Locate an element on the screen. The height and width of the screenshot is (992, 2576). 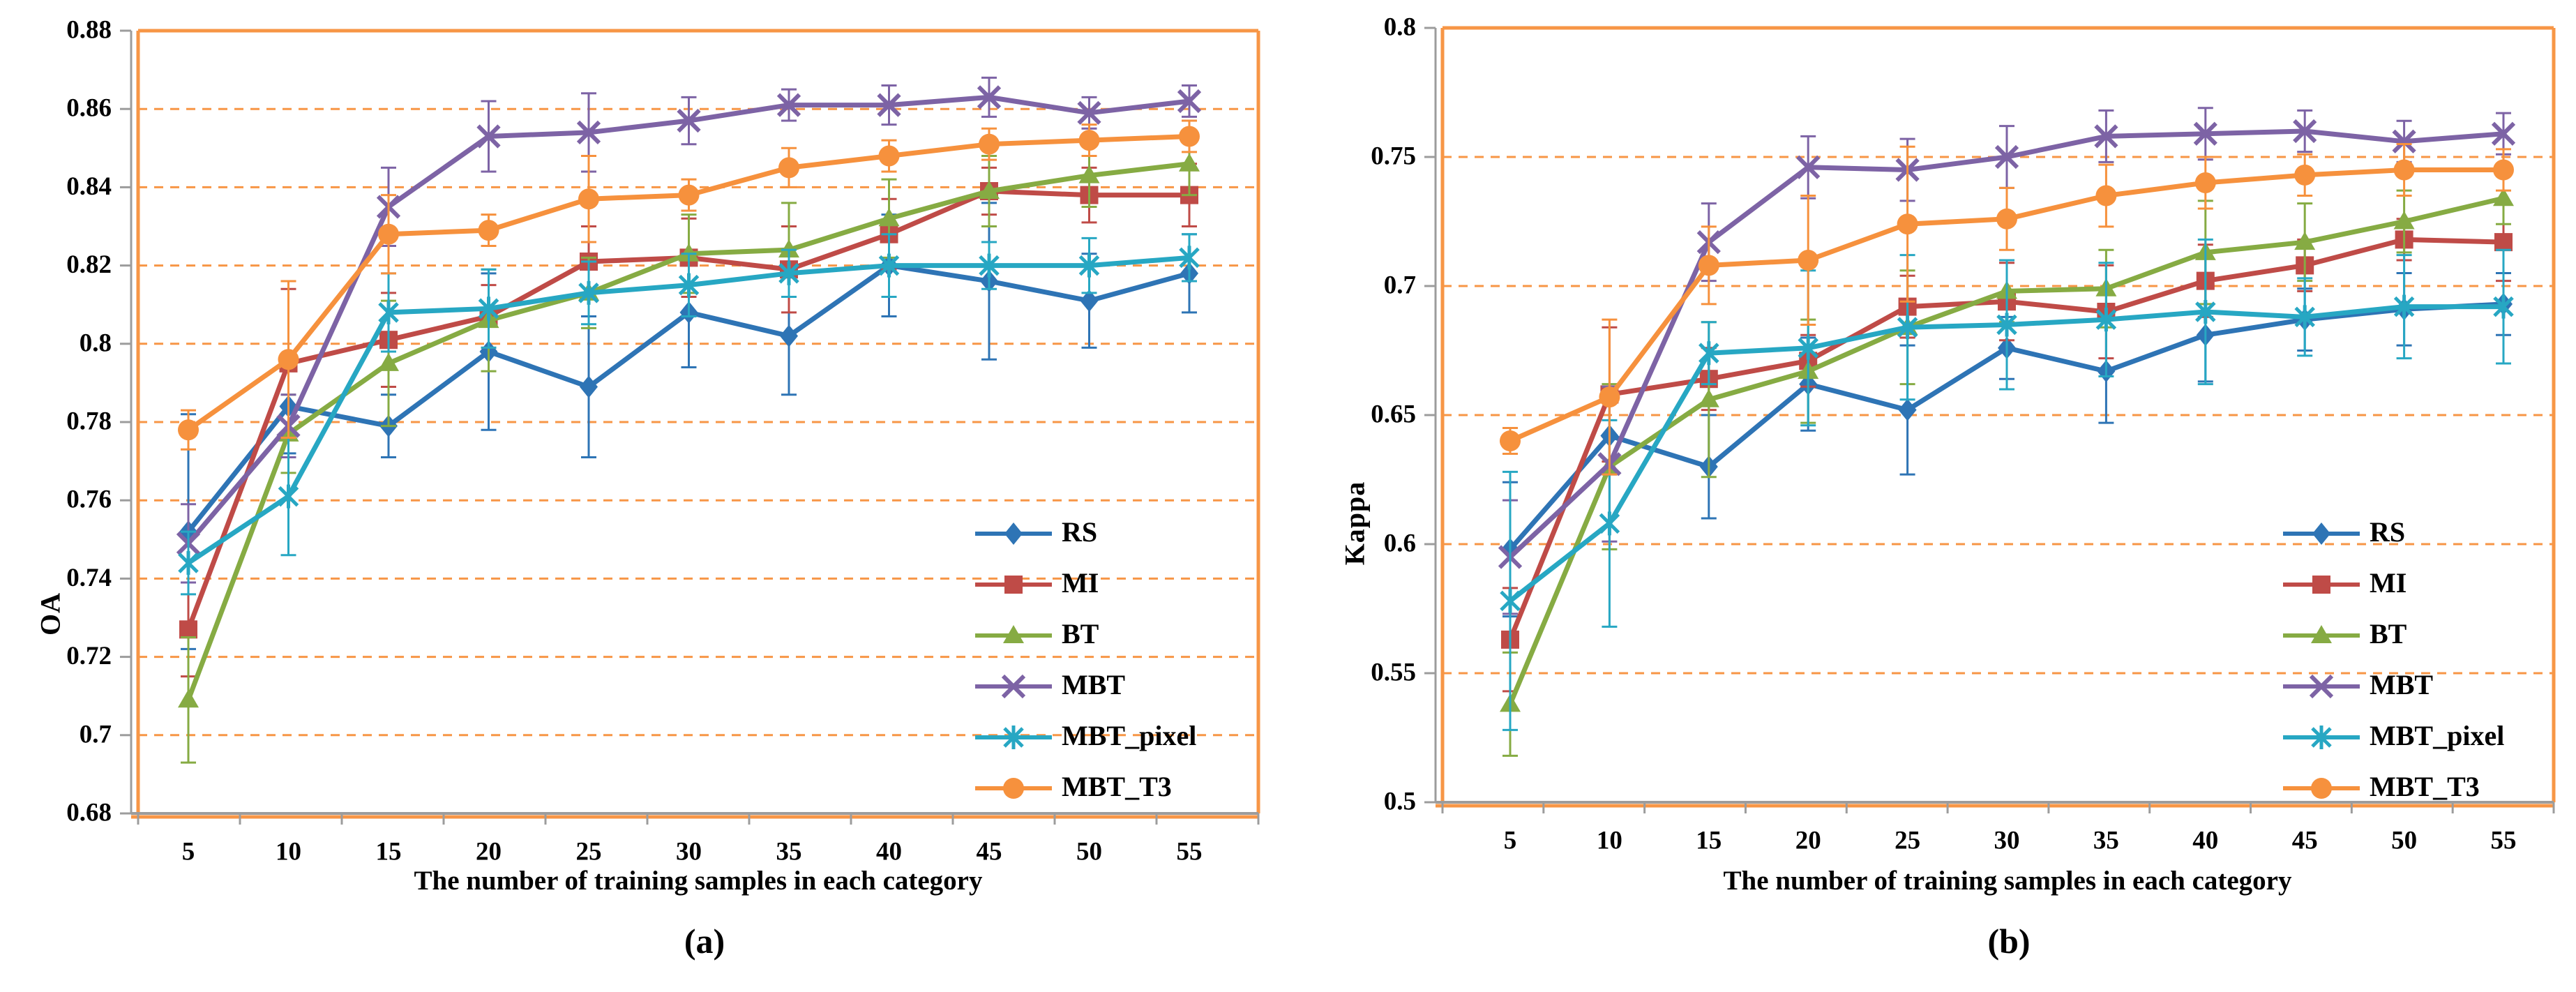
svg-text: 0.88 is located at coordinates (89, 29).